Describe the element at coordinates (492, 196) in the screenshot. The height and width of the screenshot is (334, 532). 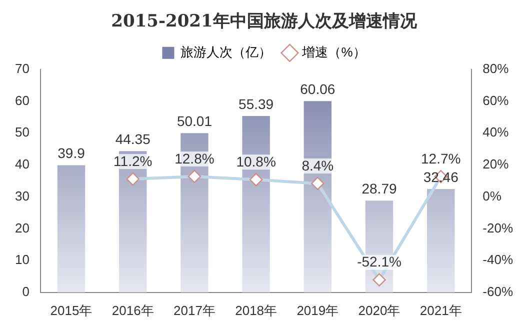
I see `y2-tick-label: 0%` at that location.